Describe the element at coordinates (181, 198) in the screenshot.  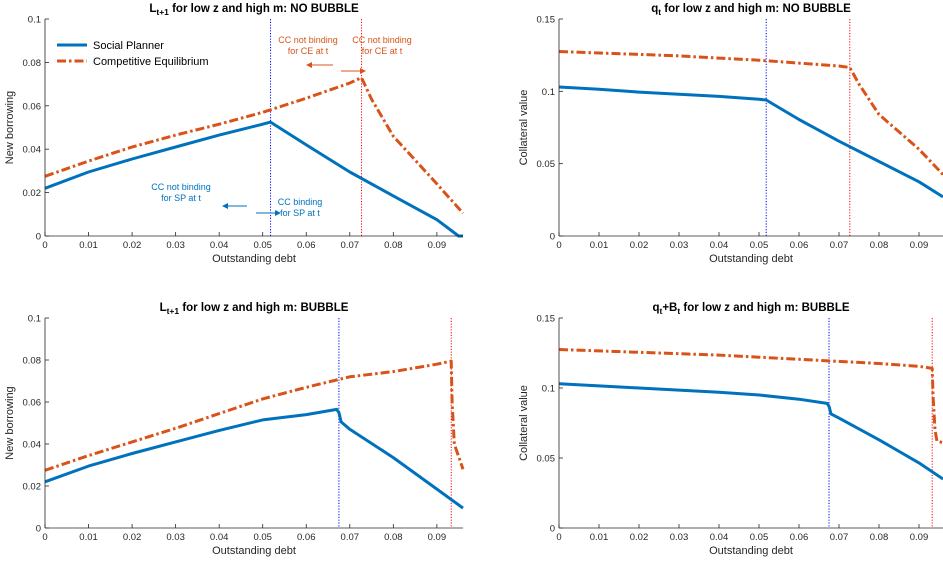
I see `annotation-sp-not-binding: for SP at t` at that location.